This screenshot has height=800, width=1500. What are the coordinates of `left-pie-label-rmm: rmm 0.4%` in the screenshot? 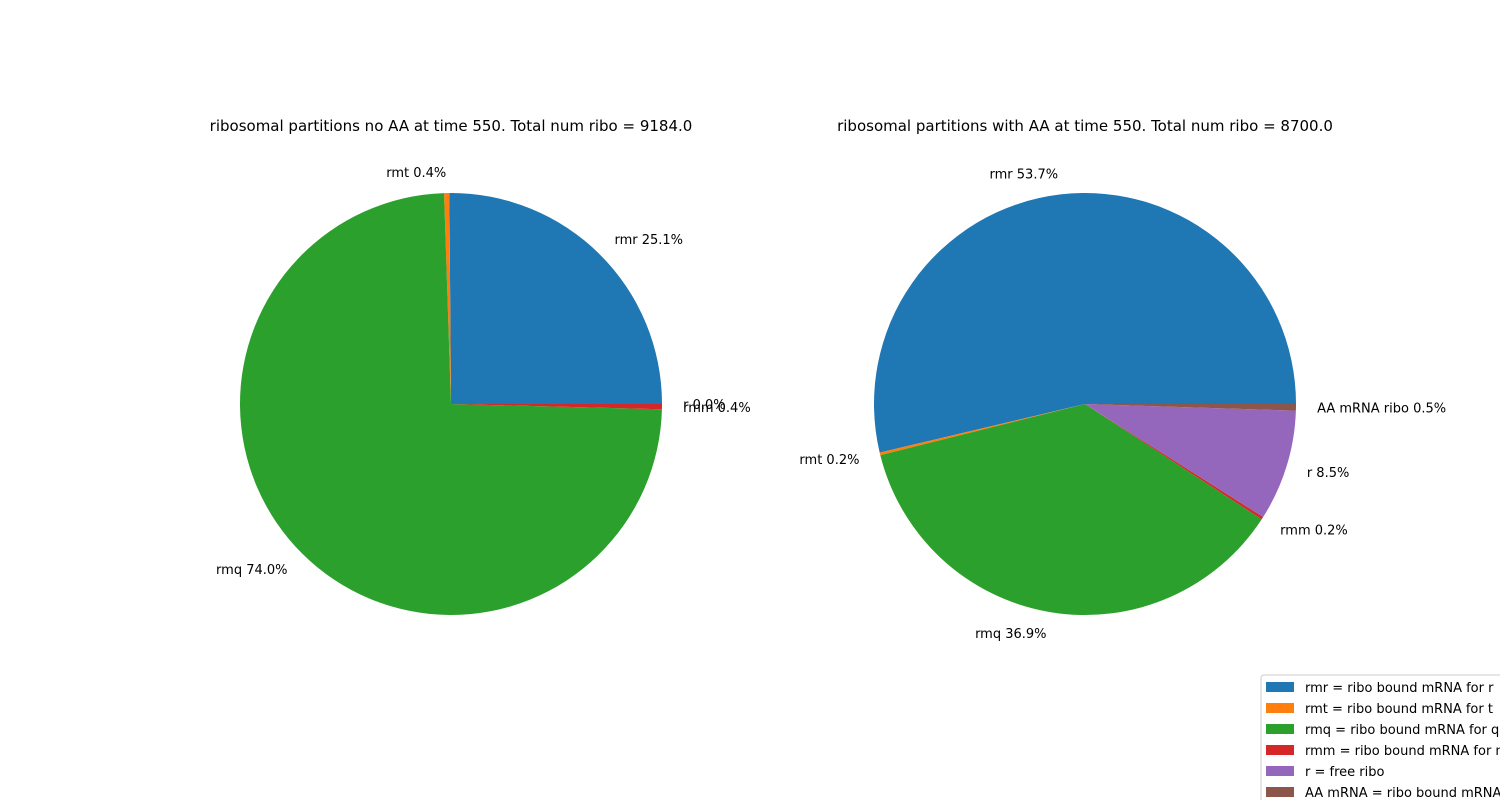 It's located at (717, 408).